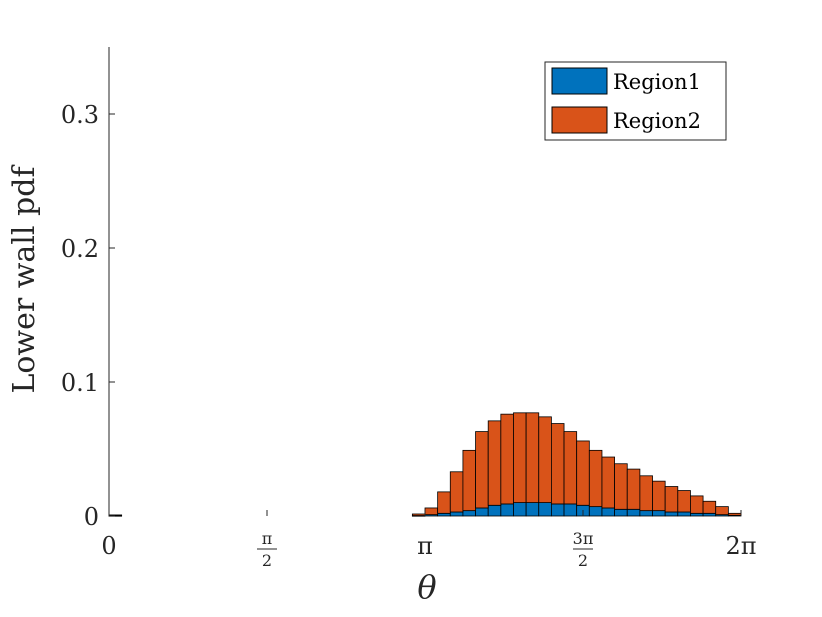 The height and width of the screenshot is (617, 822). Describe the element at coordinates (266, 549) in the screenshot. I see `x-tick-label: π2` at that location.